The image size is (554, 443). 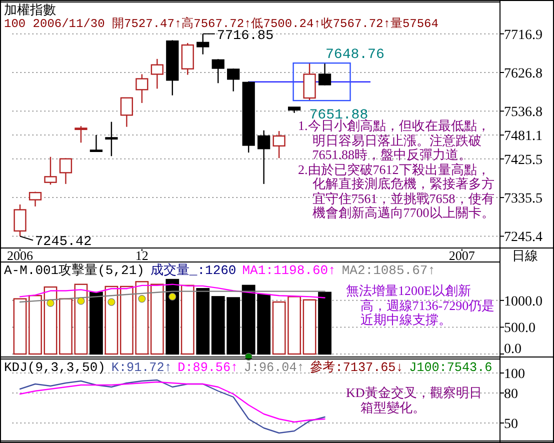 I want to click on y-tick-label: 500.0, so click(x=520, y=328).